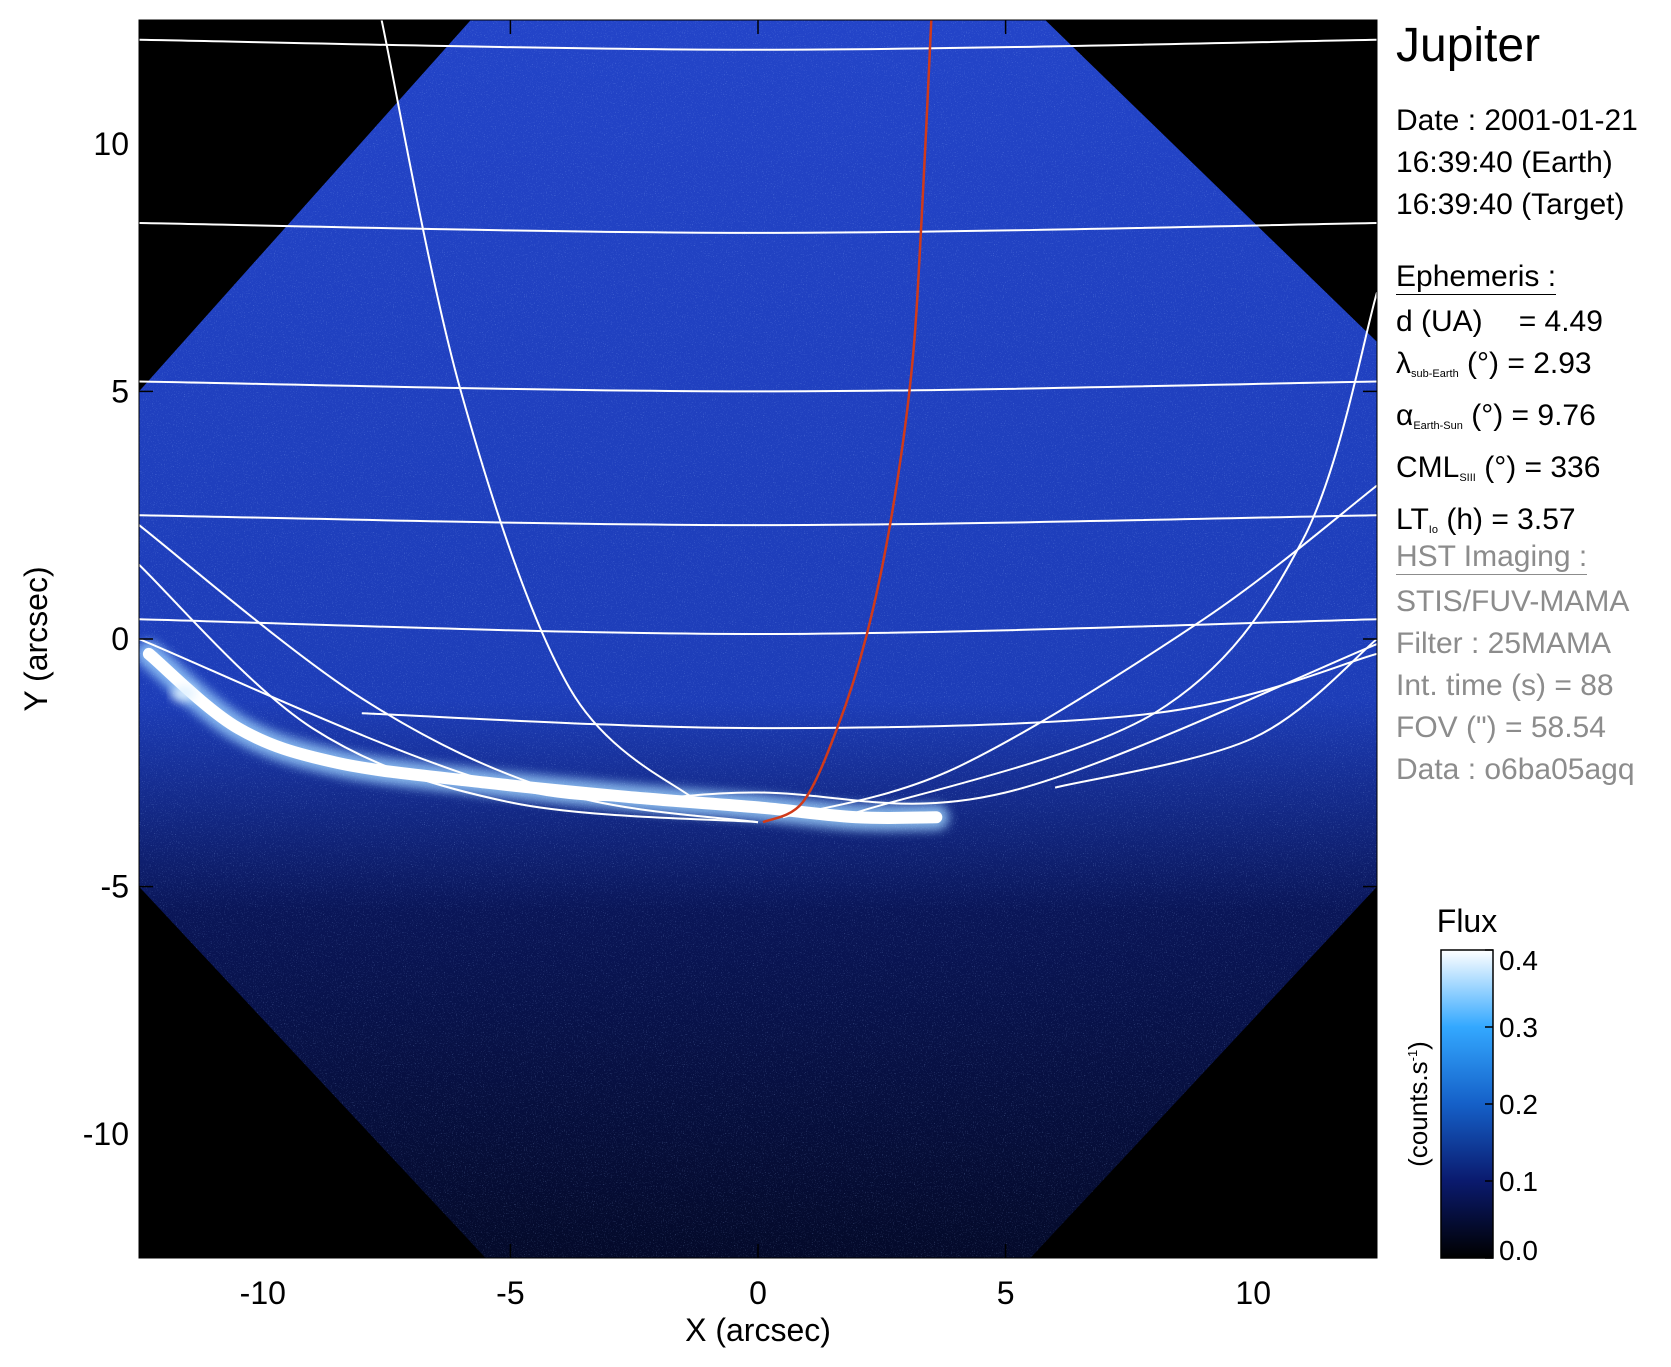 Image resolution: width=1671 pixels, height=1367 pixels. Describe the element at coordinates (1412, 519) in the screenshot. I see `lt-symbol: LT` at that location.